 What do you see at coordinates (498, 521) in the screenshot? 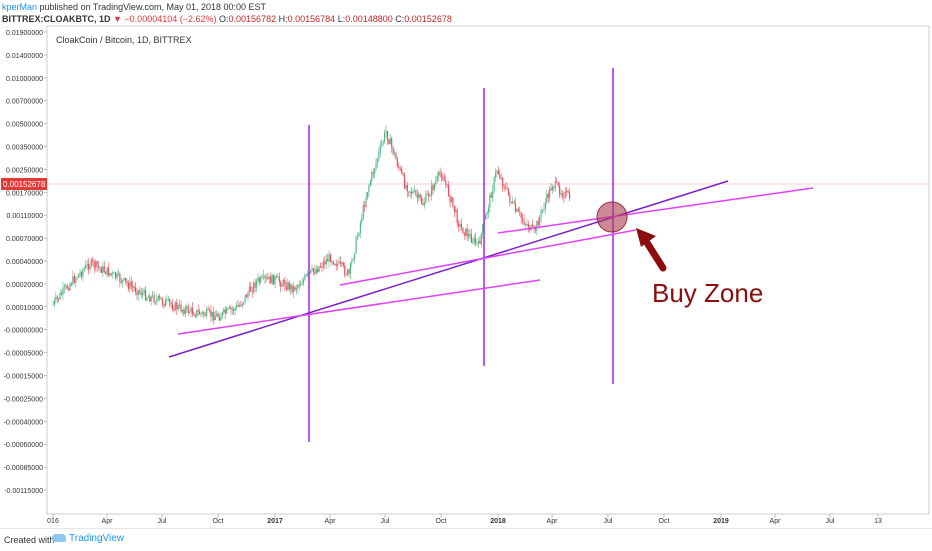
I see `x-tick-label: 2018` at bounding box center [498, 521].